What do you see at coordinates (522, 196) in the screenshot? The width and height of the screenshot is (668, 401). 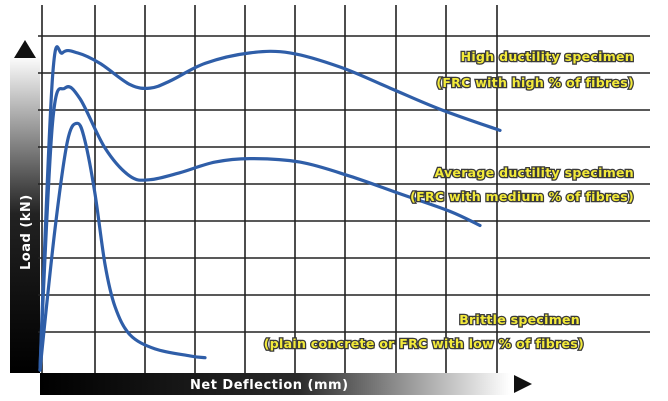 I see `series-average-description: (FRC with medium % of fibres)` at bounding box center [522, 196].